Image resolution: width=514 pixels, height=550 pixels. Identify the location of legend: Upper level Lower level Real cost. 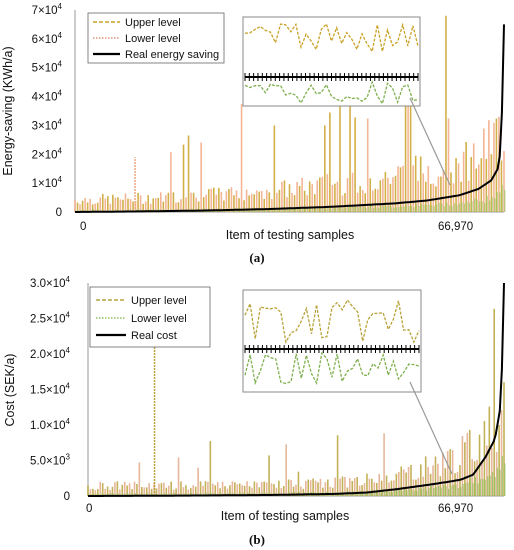
(150, 317).